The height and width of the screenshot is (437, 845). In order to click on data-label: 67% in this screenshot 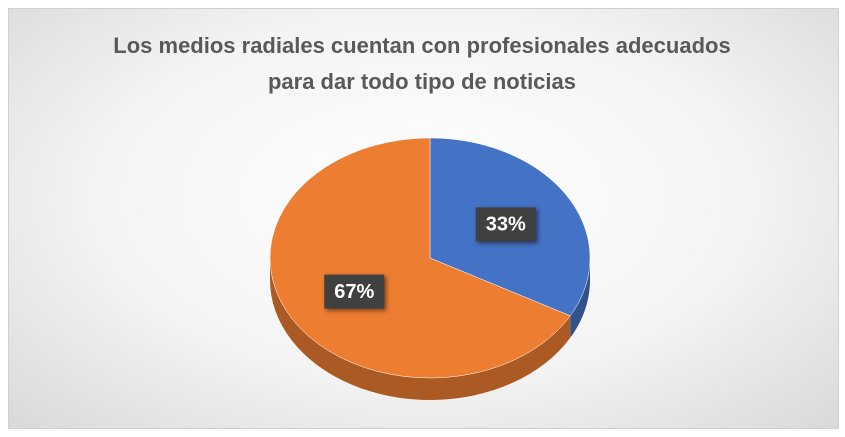, I will do `click(354, 292)`.